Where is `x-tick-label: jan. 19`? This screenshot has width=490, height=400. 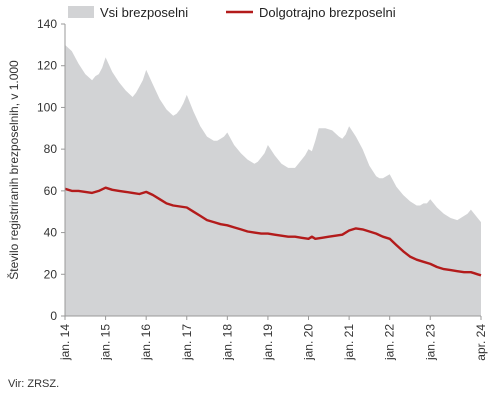
x-tick-label: jan. 19 is located at coordinates (268, 342).